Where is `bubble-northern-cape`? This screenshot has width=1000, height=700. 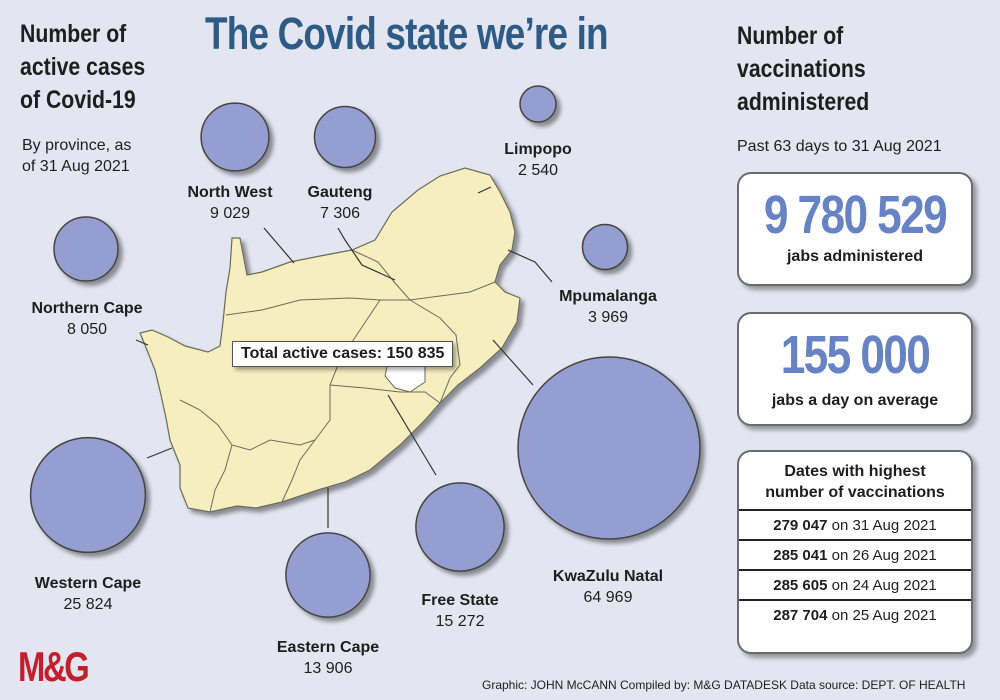
bubble-northern-cape is located at coordinates (86, 249).